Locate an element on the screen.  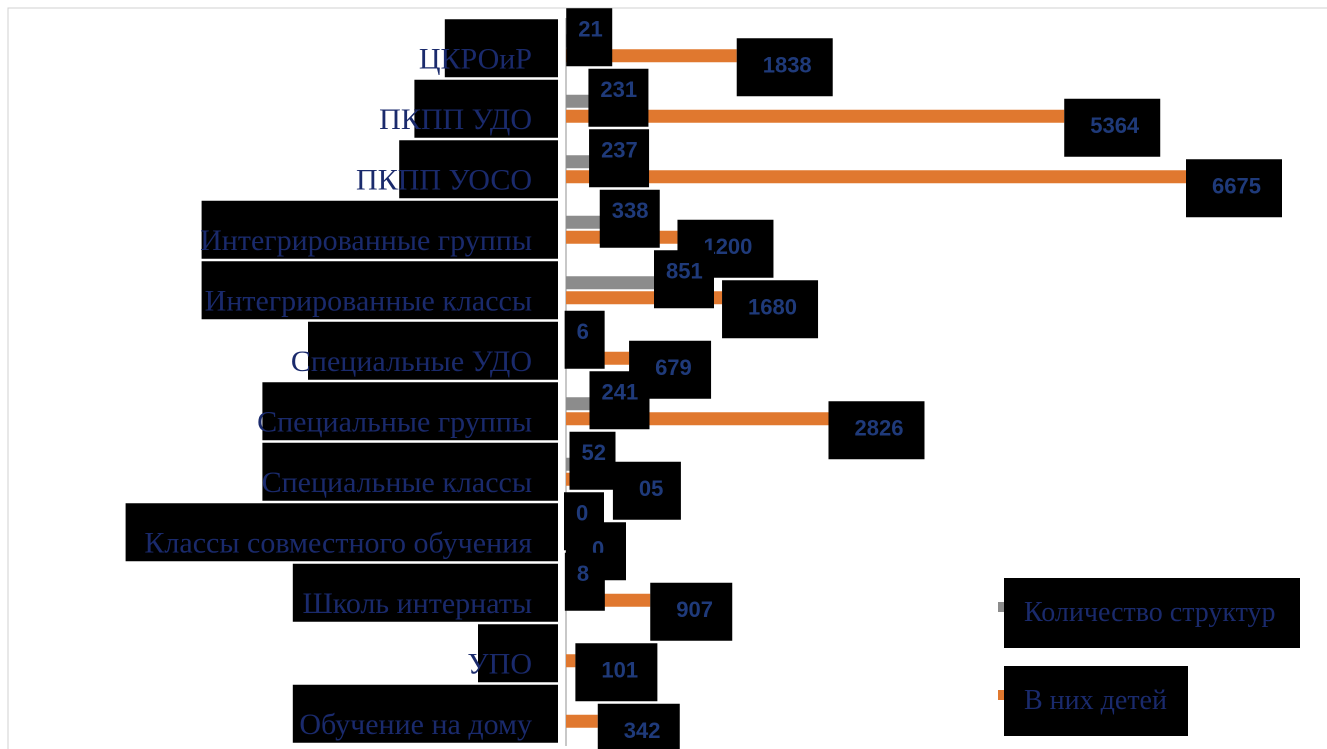
structures-value-label-6: 241 is located at coordinates (619, 391).